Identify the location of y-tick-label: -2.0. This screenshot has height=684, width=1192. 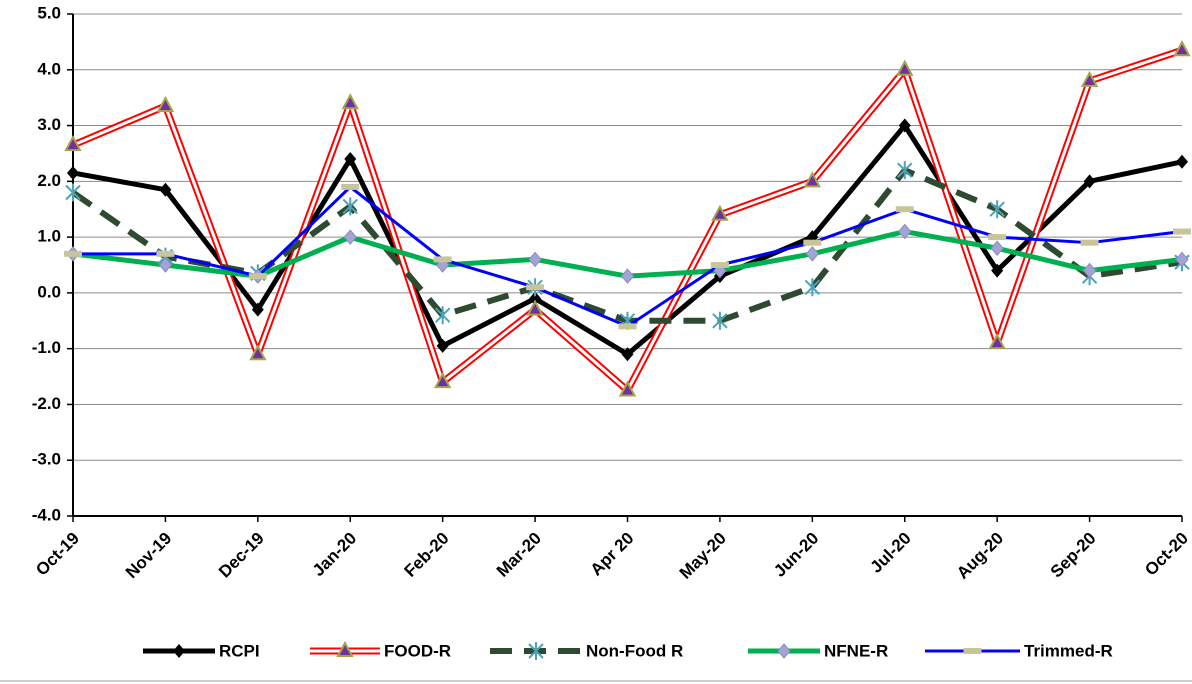
(46, 403).